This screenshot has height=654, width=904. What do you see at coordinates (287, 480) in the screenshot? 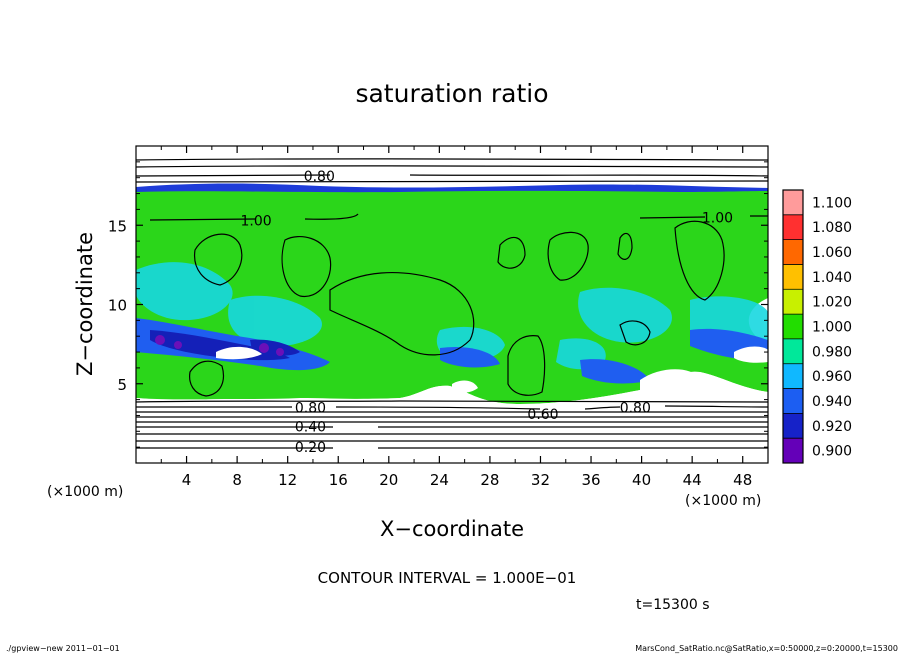
I see `x-tick-label: 12` at bounding box center [287, 480].